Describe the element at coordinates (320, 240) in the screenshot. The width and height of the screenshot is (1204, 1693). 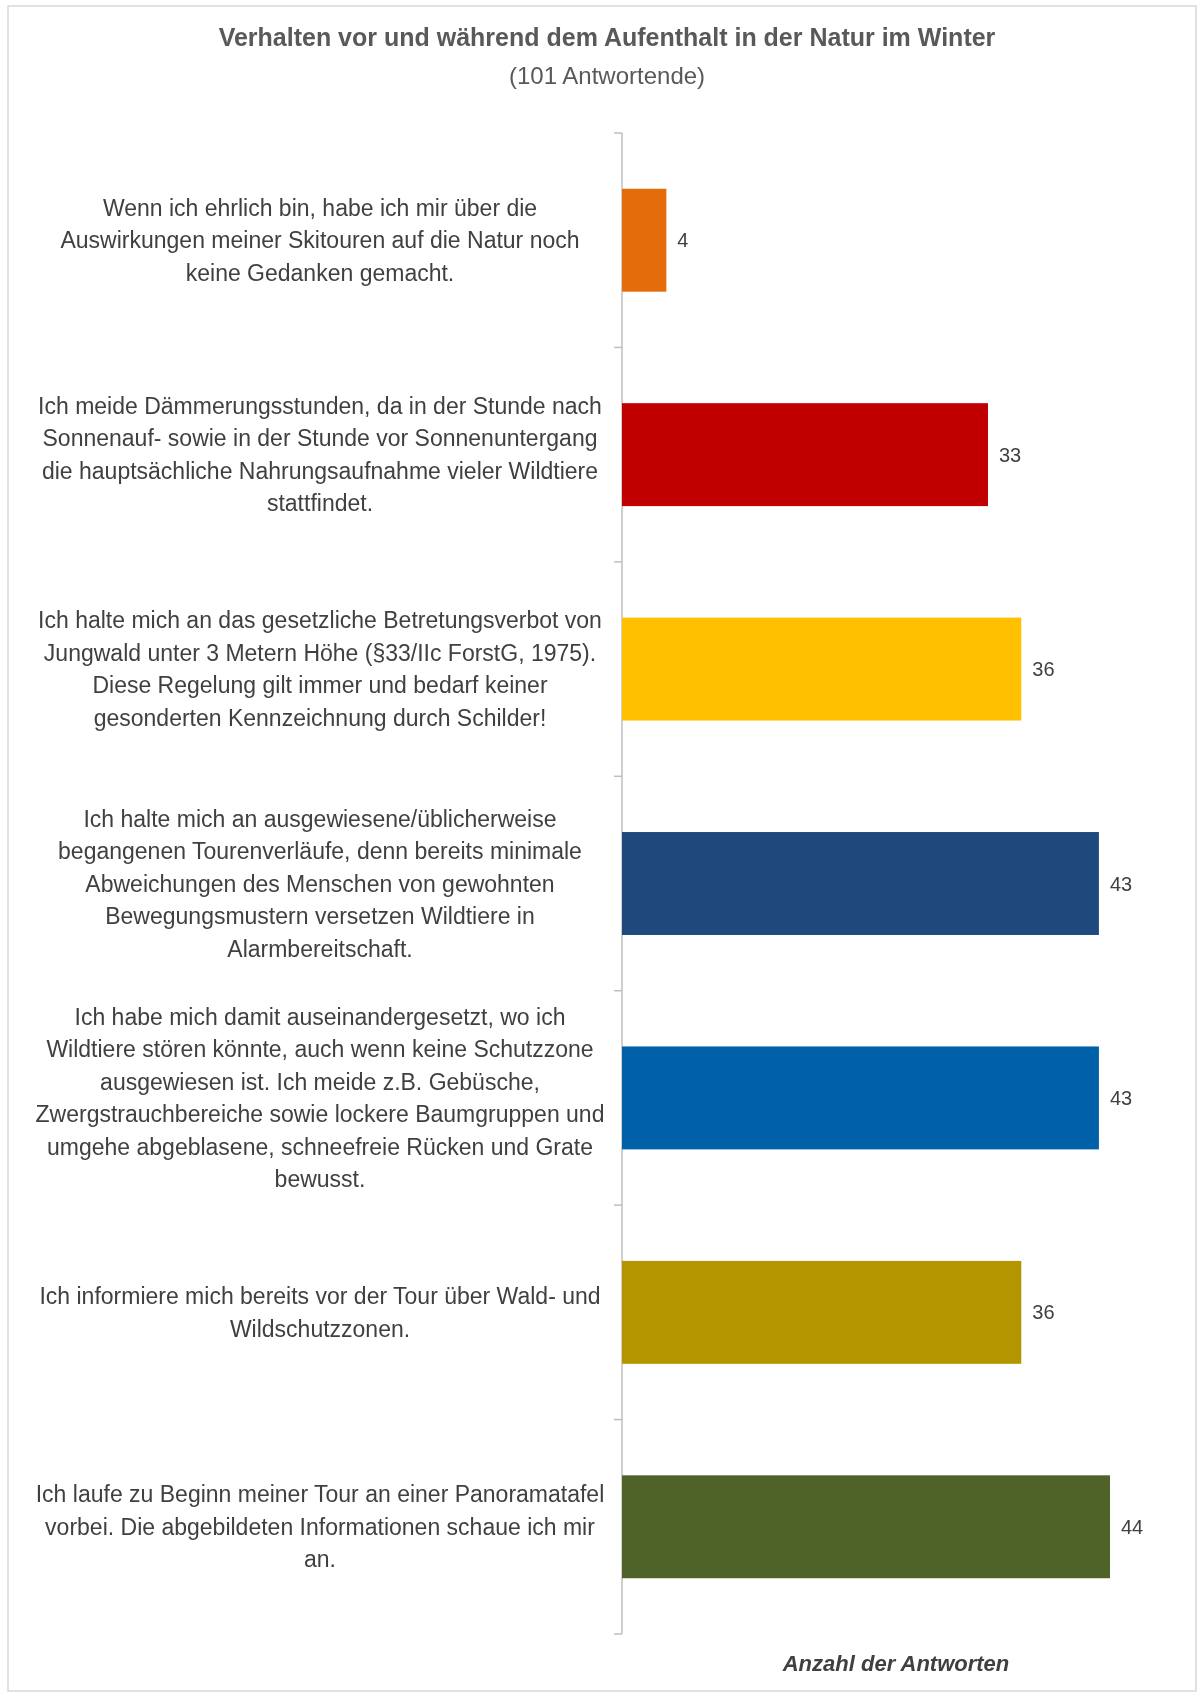
I see `y-tick-label: Wenn ich ehrlich bin, habe ich mir über die Auswirkungen meiner Skitouren auf die Natur noch keine Gedanken gemacht.` at that location.